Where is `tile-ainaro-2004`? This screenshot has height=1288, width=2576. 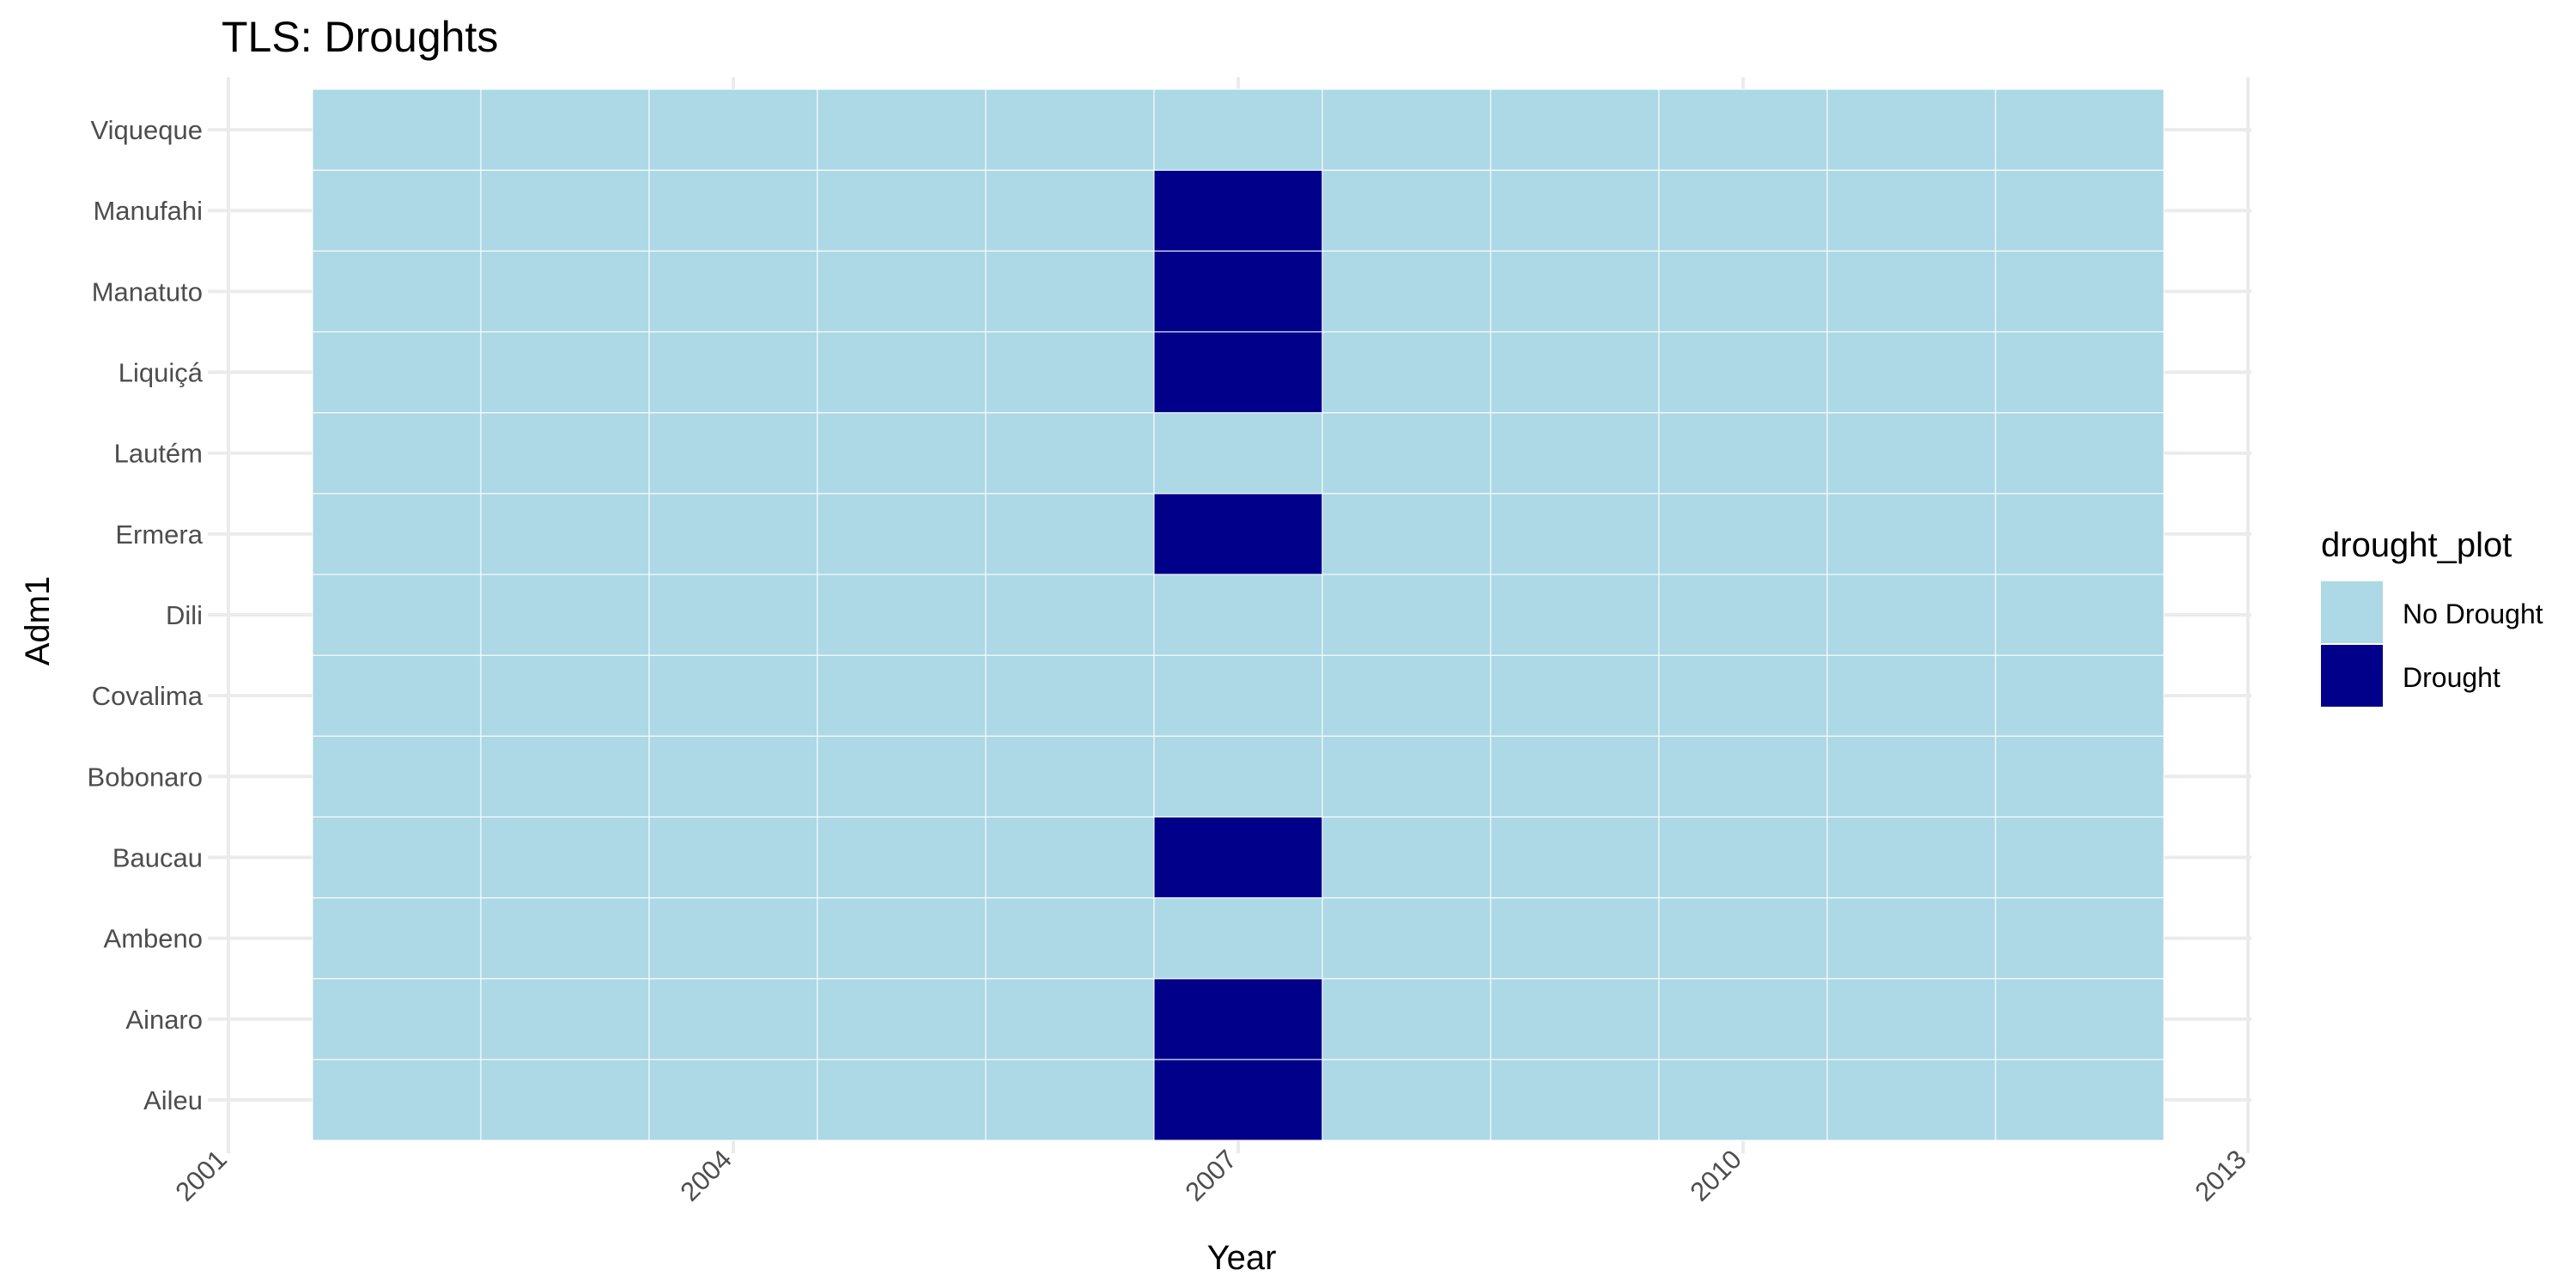
tile-ainaro-2004 is located at coordinates (733, 1019).